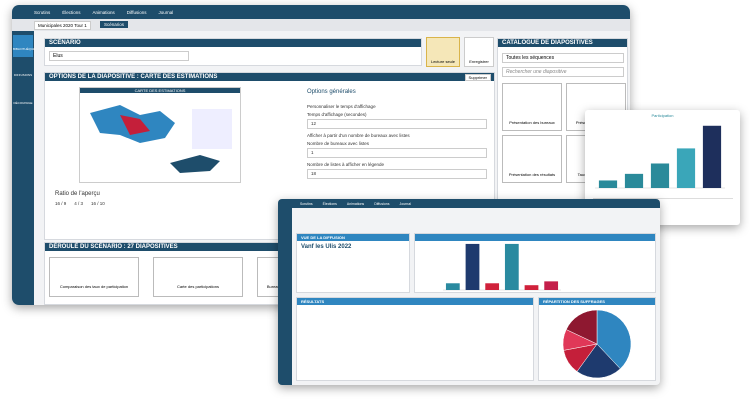 This screenshot has width=750, height=400. What do you see at coordinates (562, 43) in the screenshot?
I see `panel-title: CATALOGUE DE DIAPOSITIVES` at bounding box center [562, 43].